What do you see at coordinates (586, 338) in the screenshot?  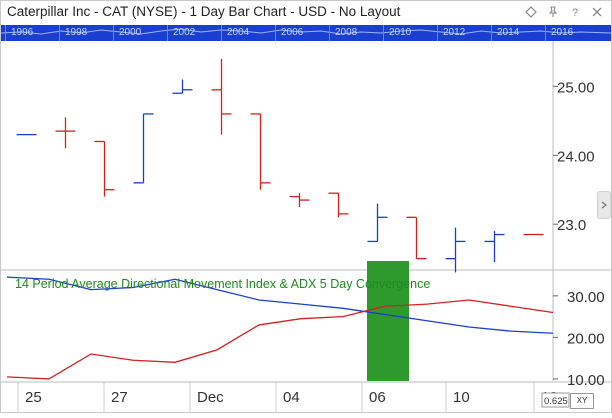 I see `indicator-axis-label: 20.00` at bounding box center [586, 338].